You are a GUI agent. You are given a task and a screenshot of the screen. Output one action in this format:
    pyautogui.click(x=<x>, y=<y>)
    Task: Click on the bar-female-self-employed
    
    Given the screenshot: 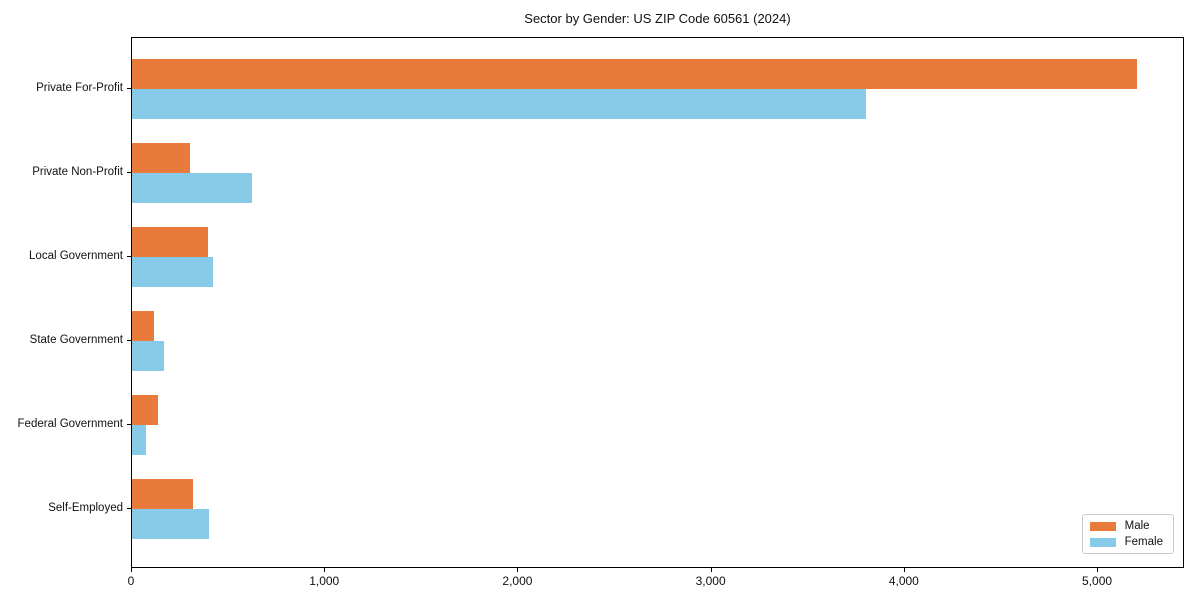 What is the action you would take?
    pyautogui.click(x=171, y=524)
    